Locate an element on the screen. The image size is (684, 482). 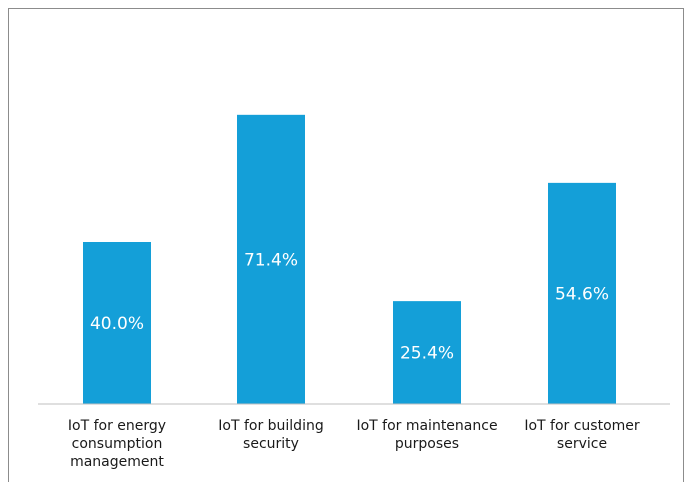
category-label-4-line-1: IoT for customer is located at coordinates (582, 426).